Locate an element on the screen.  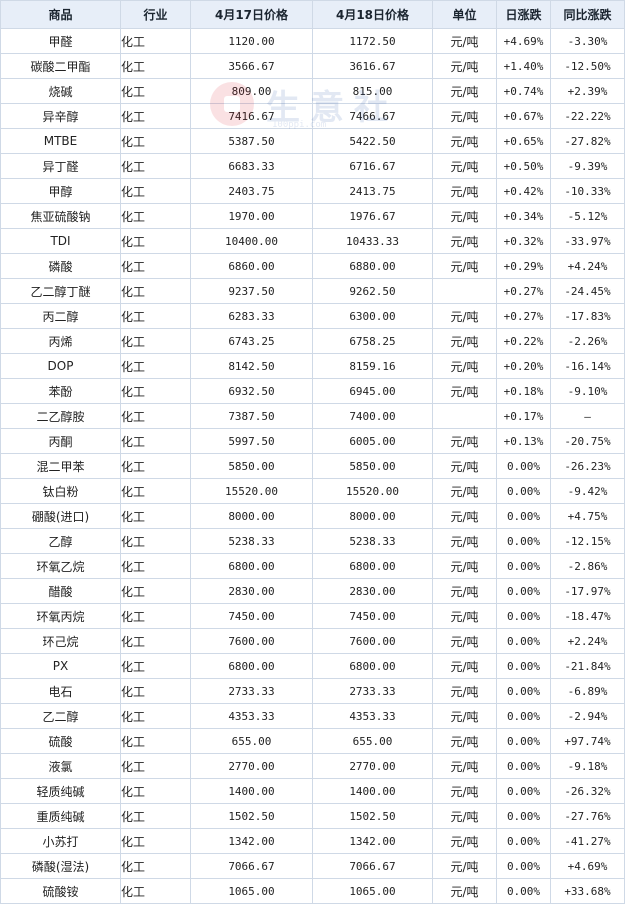
price-apr17-cell: 1065.00 is located at coordinates (251, 891).